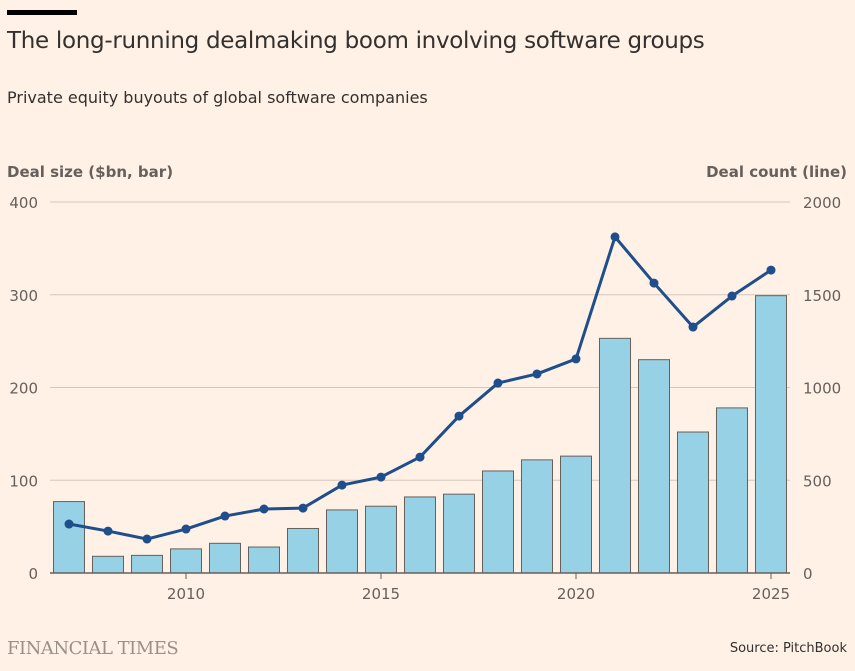 This screenshot has width=855, height=671. What do you see at coordinates (186, 594) in the screenshot?
I see `x-tick-label: 2010` at bounding box center [186, 594].